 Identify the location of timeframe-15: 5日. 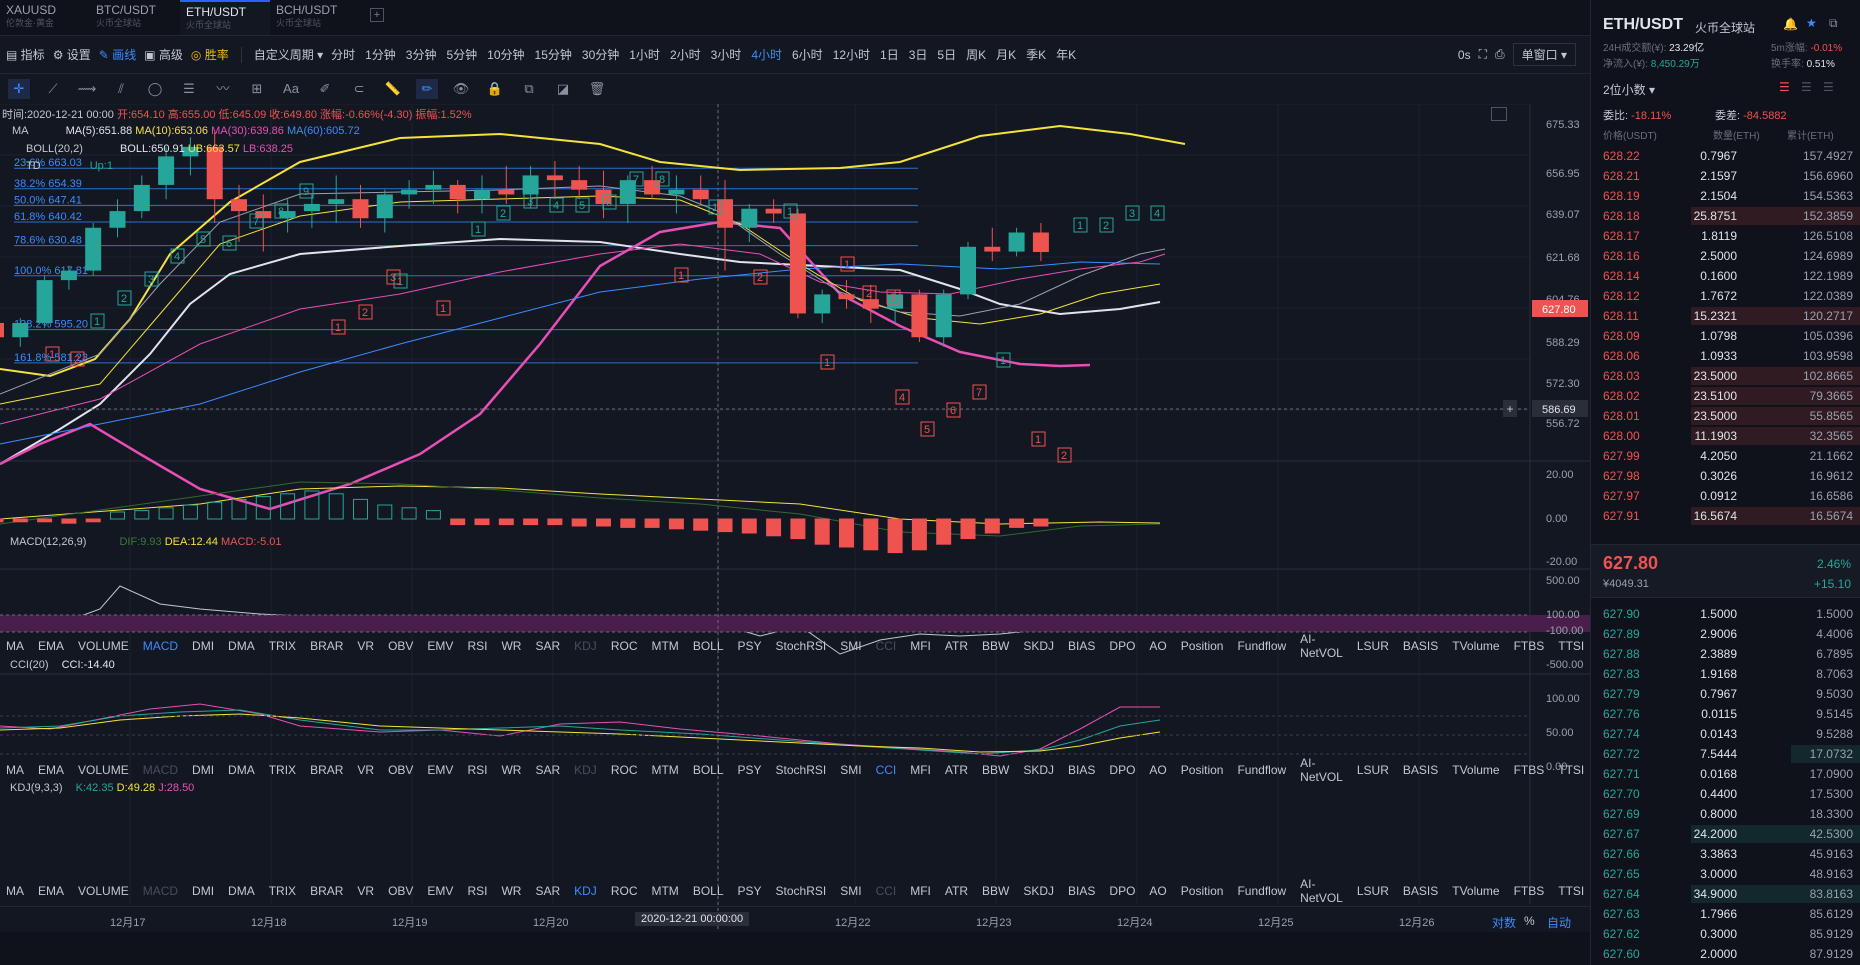
(947, 55).